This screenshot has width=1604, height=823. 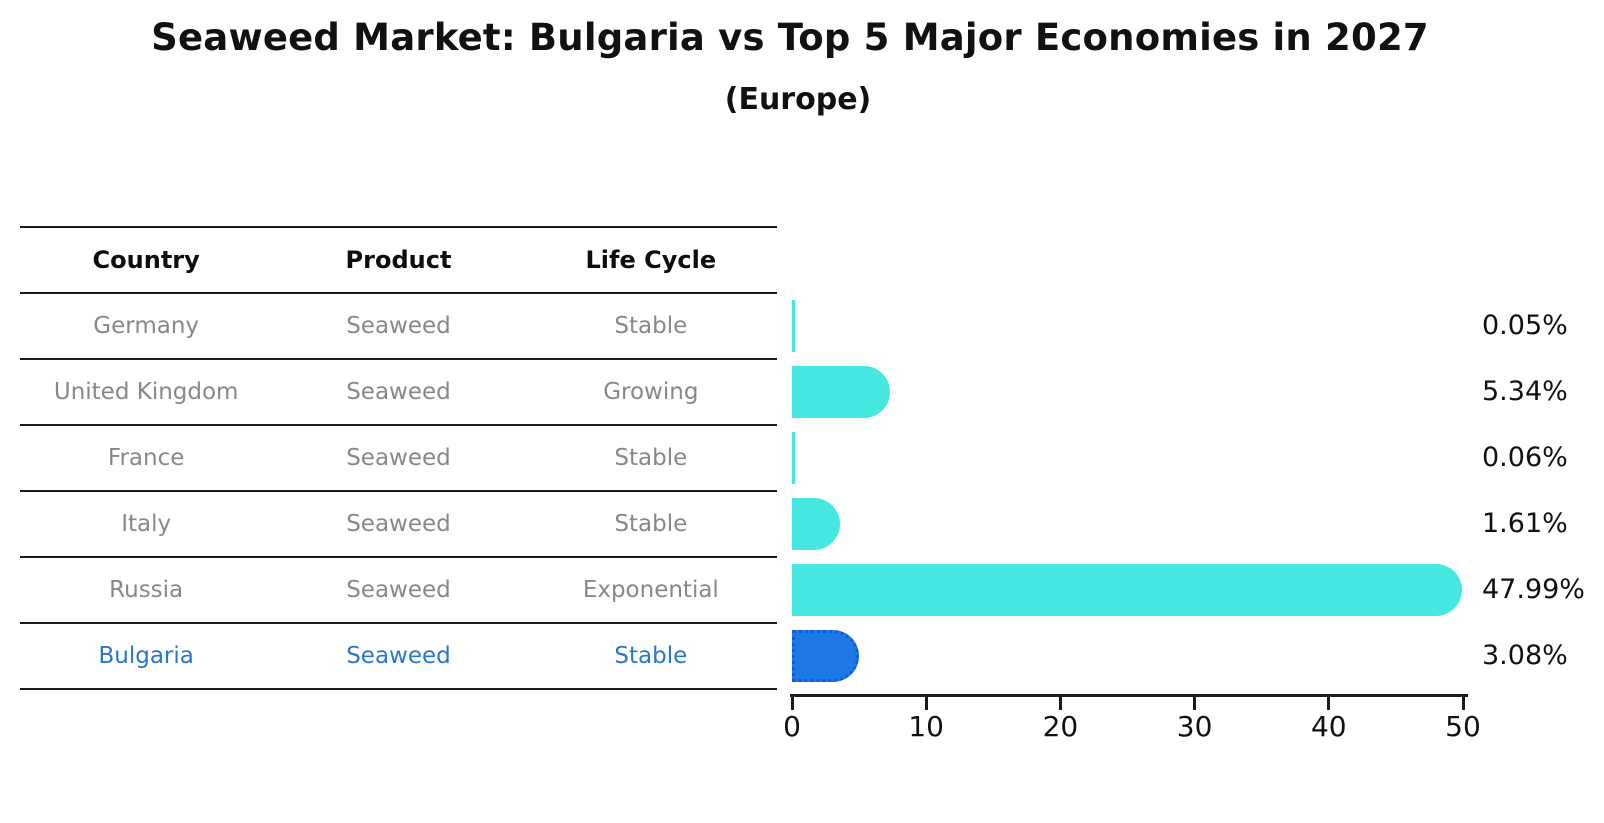 What do you see at coordinates (1060, 726) in the screenshot?
I see `x-axis-tick-label: 20` at bounding box center [1060, 726].